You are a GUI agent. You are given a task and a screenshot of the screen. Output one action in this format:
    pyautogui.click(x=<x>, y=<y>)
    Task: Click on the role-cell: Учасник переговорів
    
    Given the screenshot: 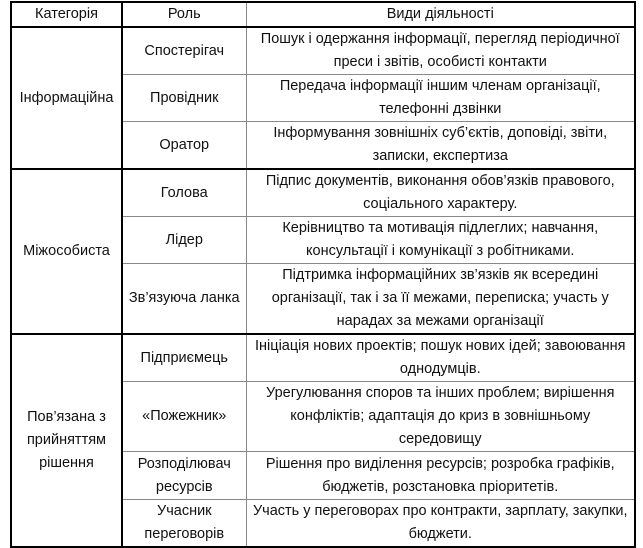 What is the action you would take?
    pyautogui.click(x=184, y=523)
    